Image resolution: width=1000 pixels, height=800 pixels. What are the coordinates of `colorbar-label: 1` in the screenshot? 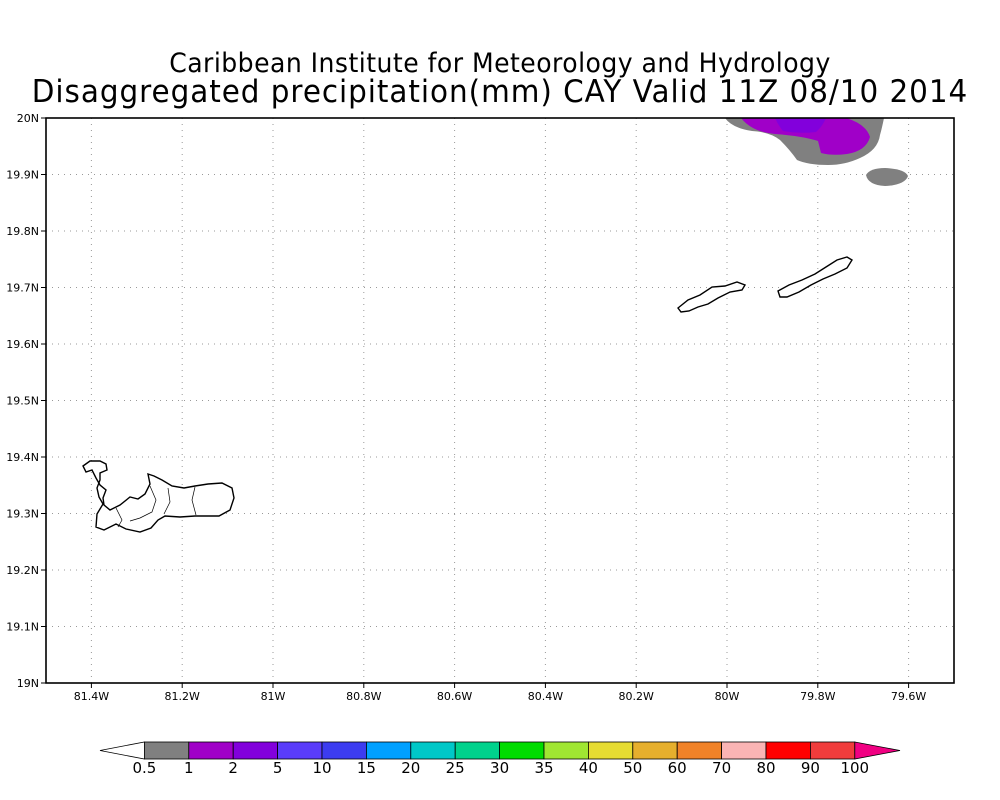 It's located at (189, 768).